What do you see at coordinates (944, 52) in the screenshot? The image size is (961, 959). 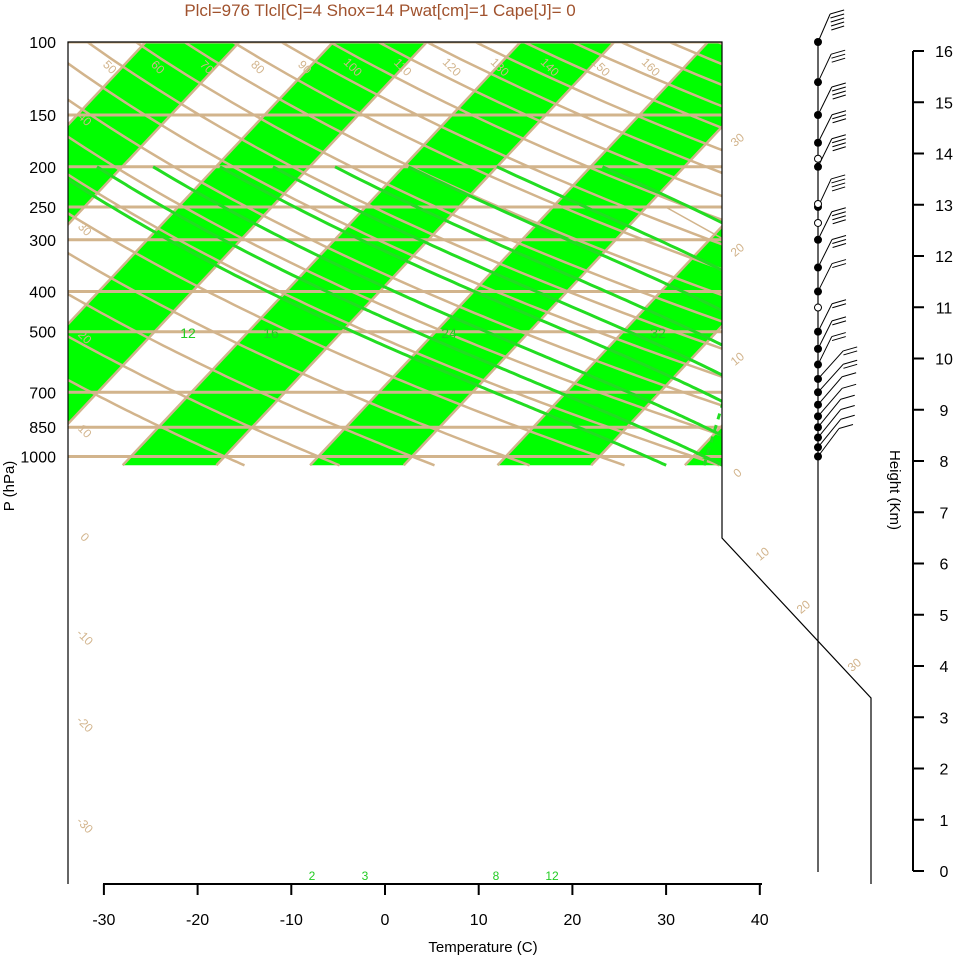 I see `height-tick-label: 16` at bounding box center [944, 52].